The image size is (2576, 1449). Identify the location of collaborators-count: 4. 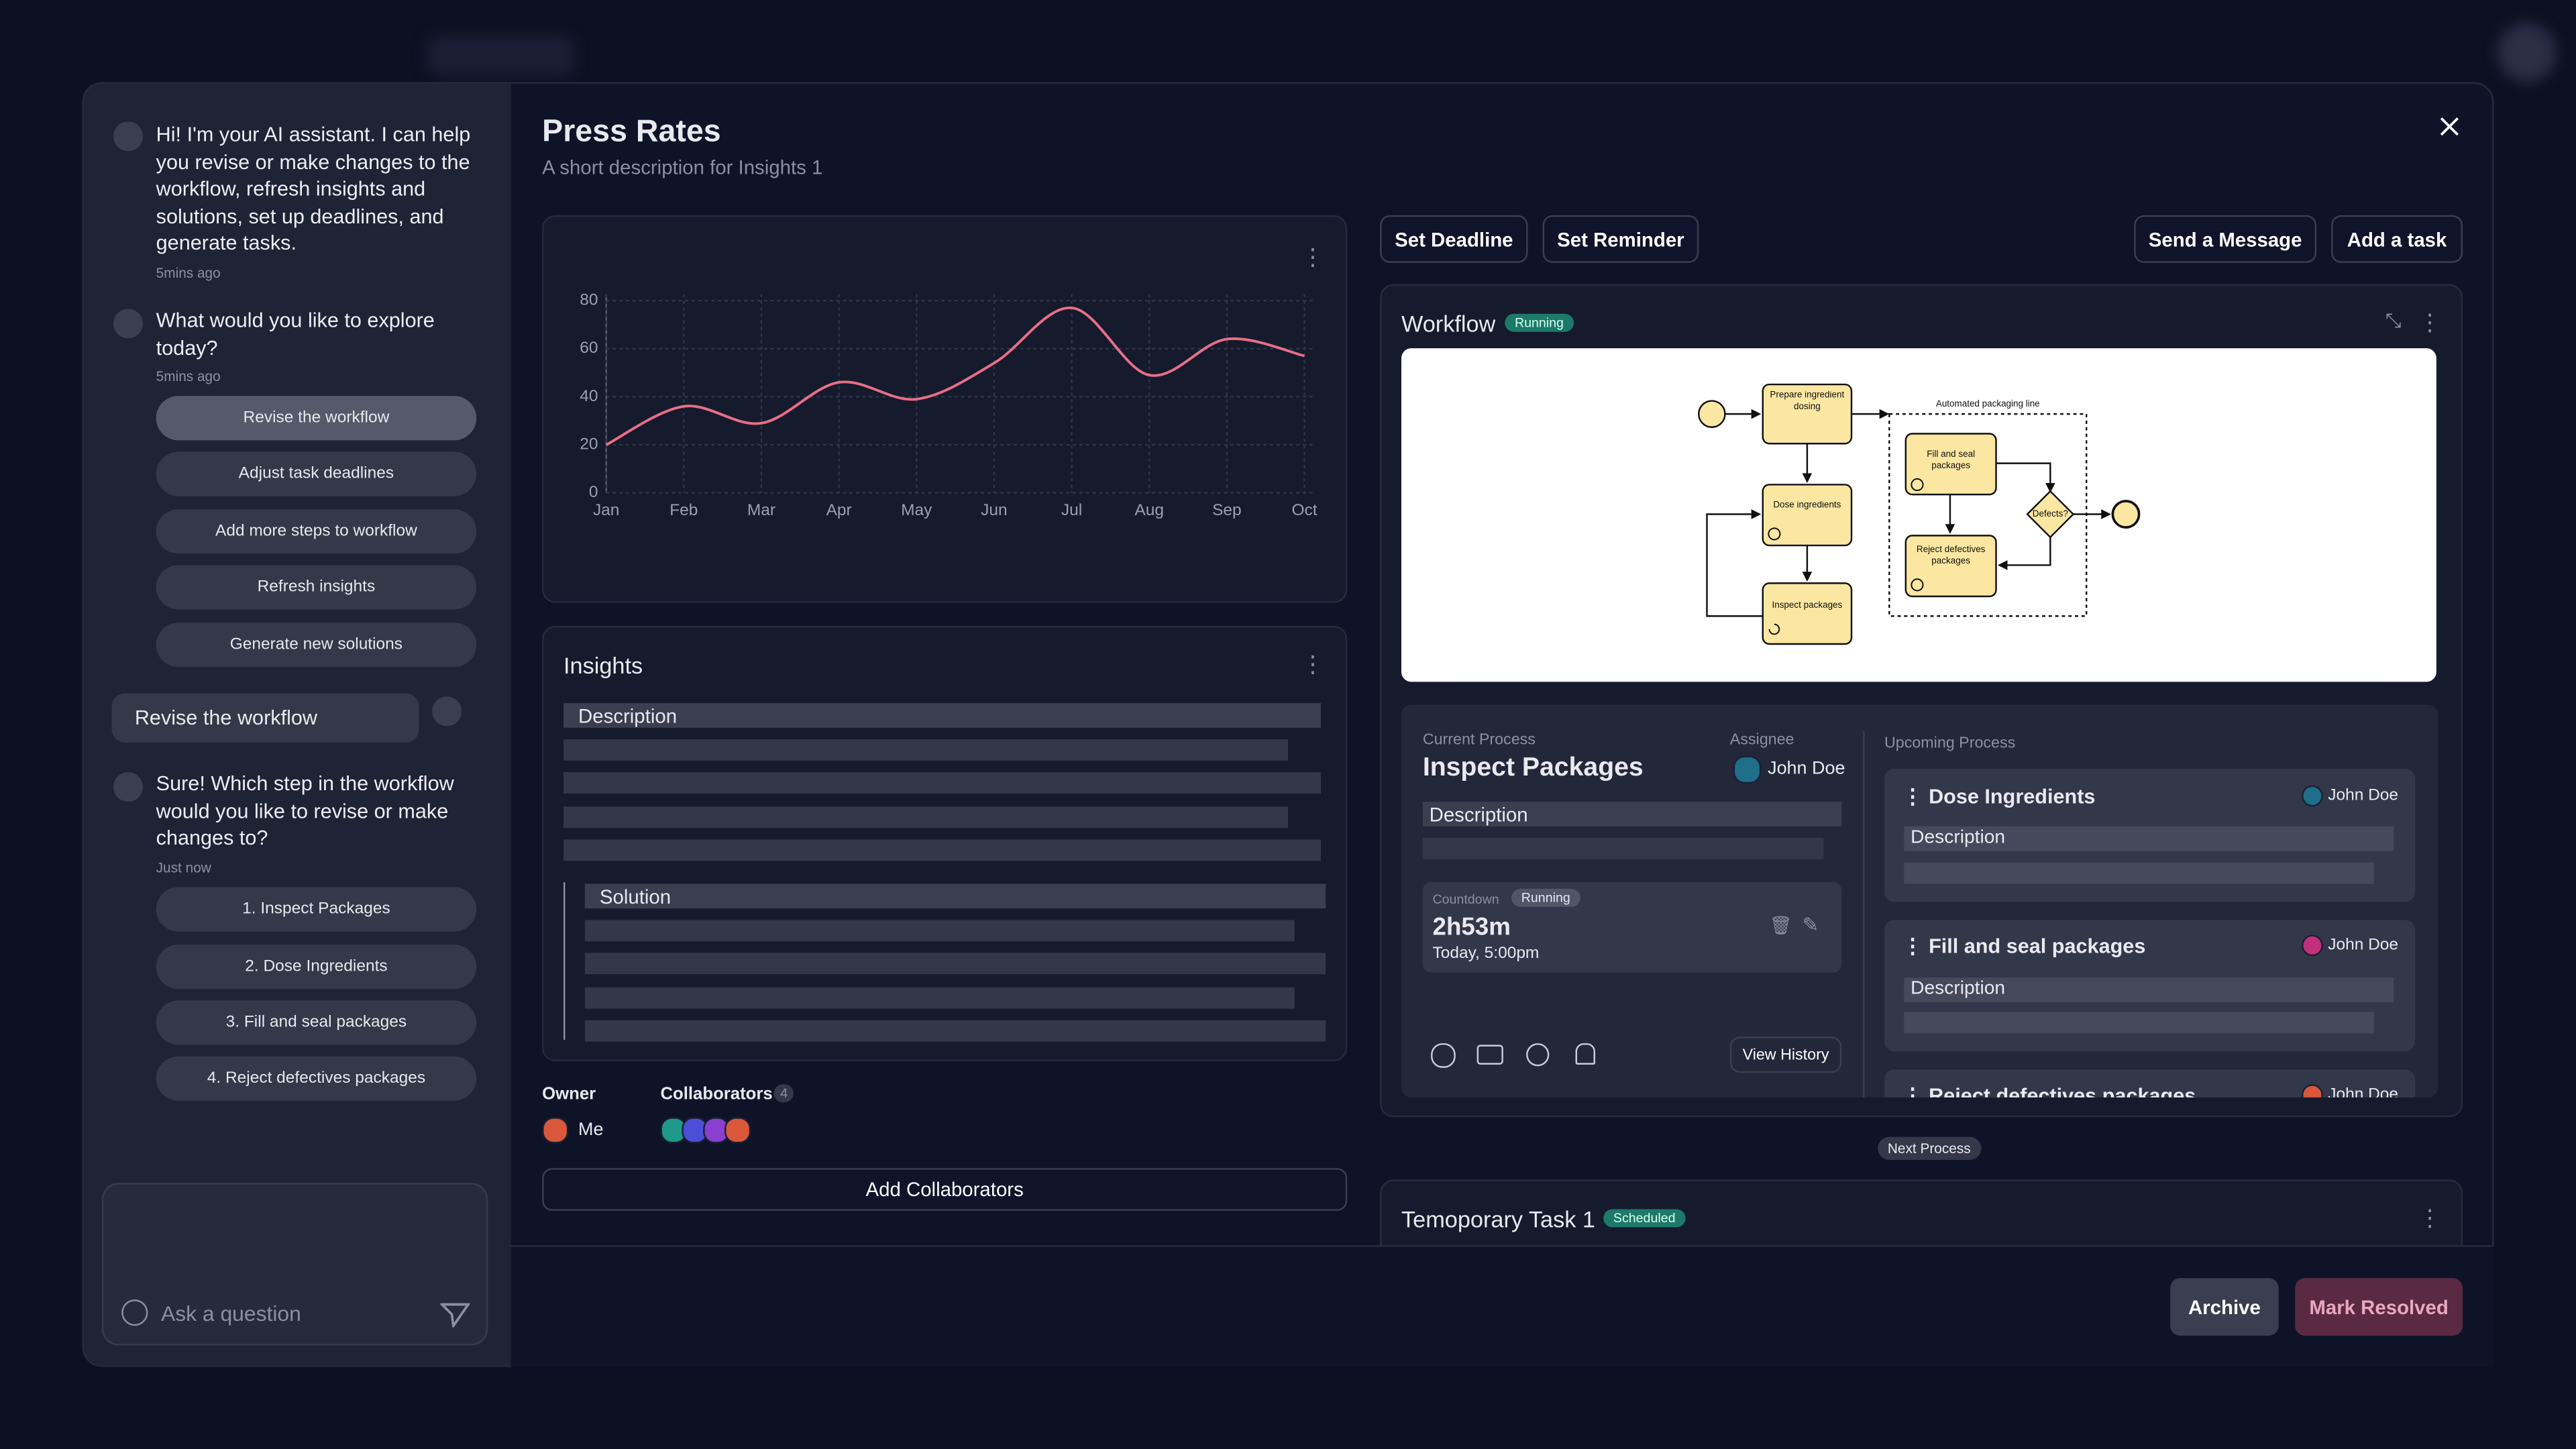
(783, 1093).